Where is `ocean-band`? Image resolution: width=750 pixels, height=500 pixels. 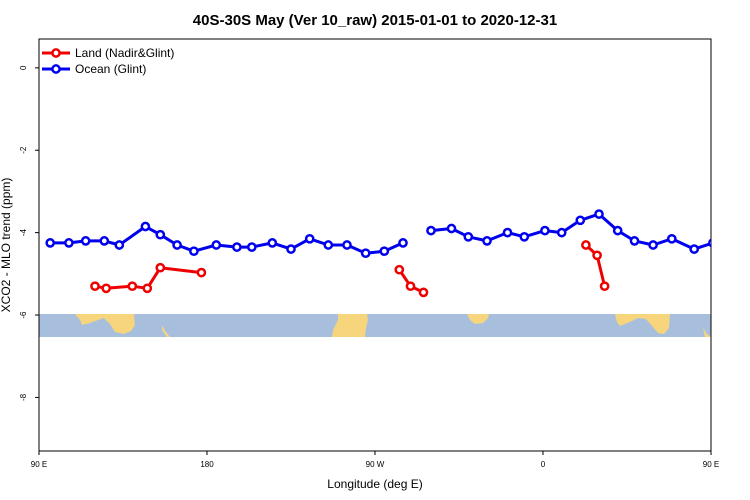 ocean-band is located at coordinates (375, 325).